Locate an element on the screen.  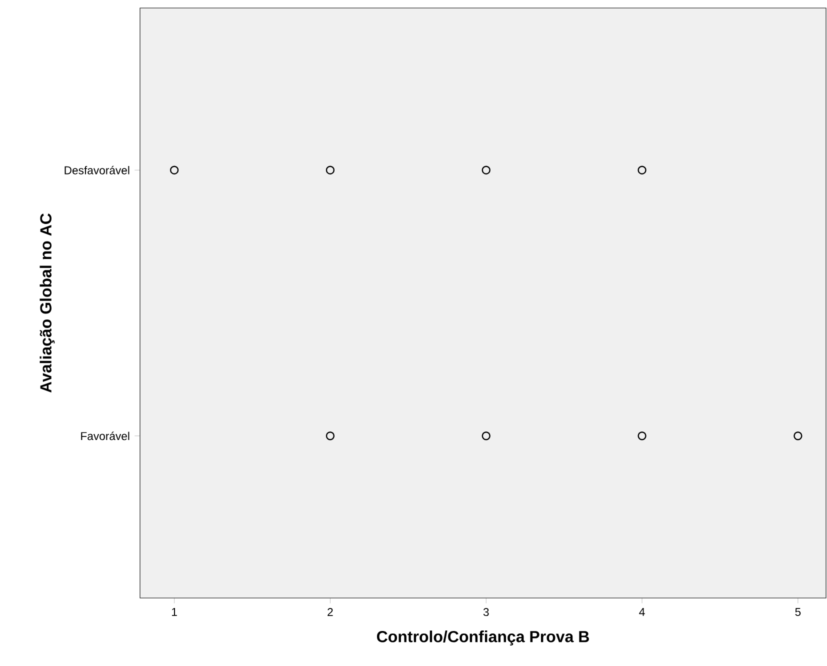
x-tick-label: 3 is located at coordinates (486, 612).